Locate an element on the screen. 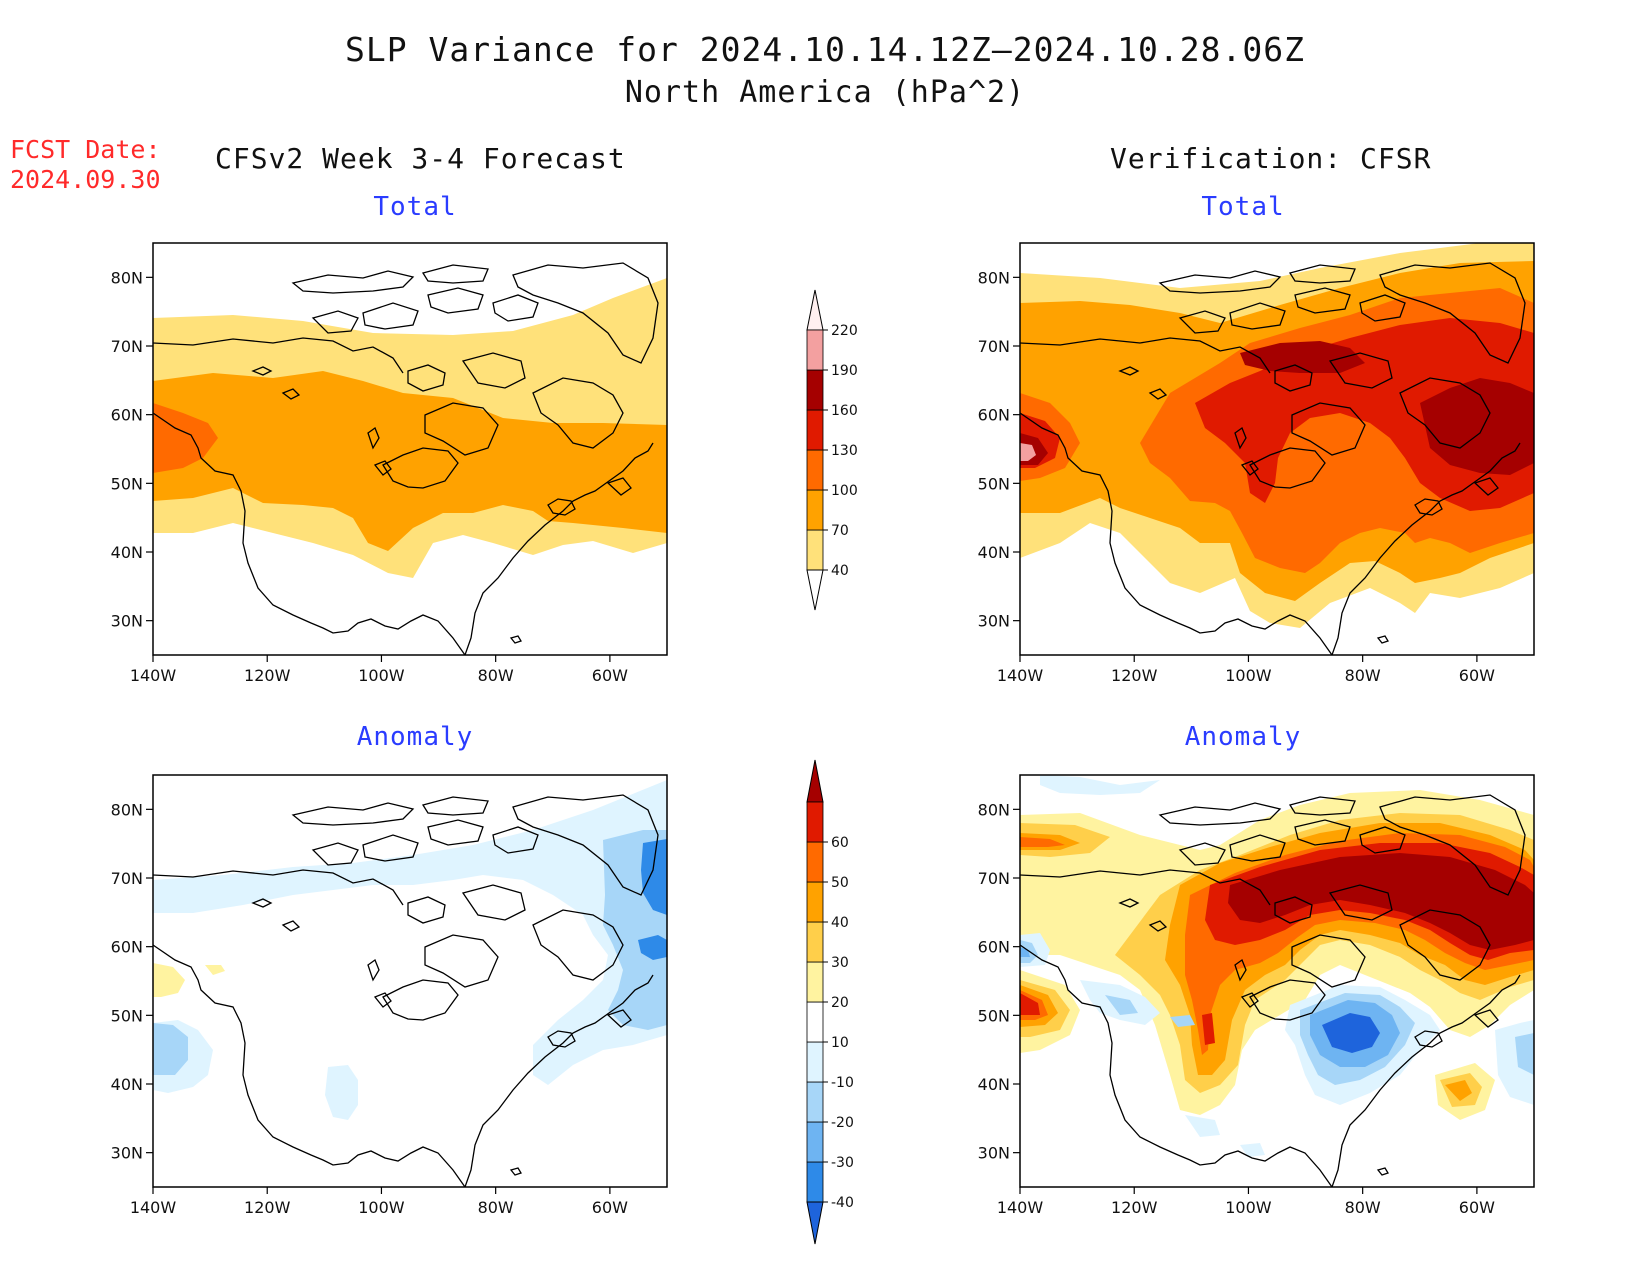 The image size is (1650, 1275). forecast-anomaly-title: Anomaly is located at coordinates (415, 737).